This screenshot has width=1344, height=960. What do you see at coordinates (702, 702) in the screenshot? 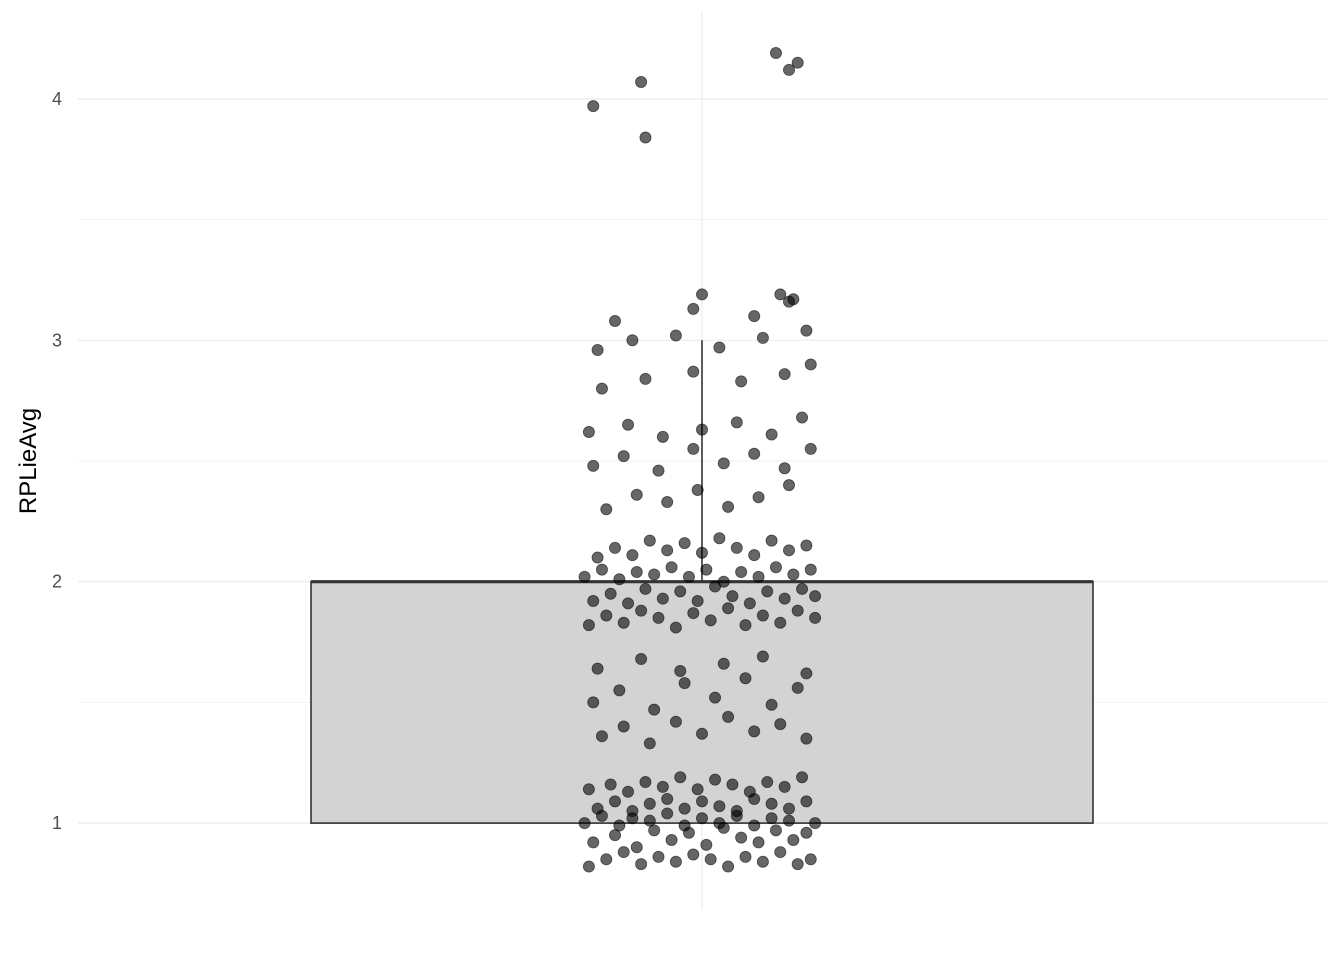
I see `box-body` at bounding box center [702, 702].